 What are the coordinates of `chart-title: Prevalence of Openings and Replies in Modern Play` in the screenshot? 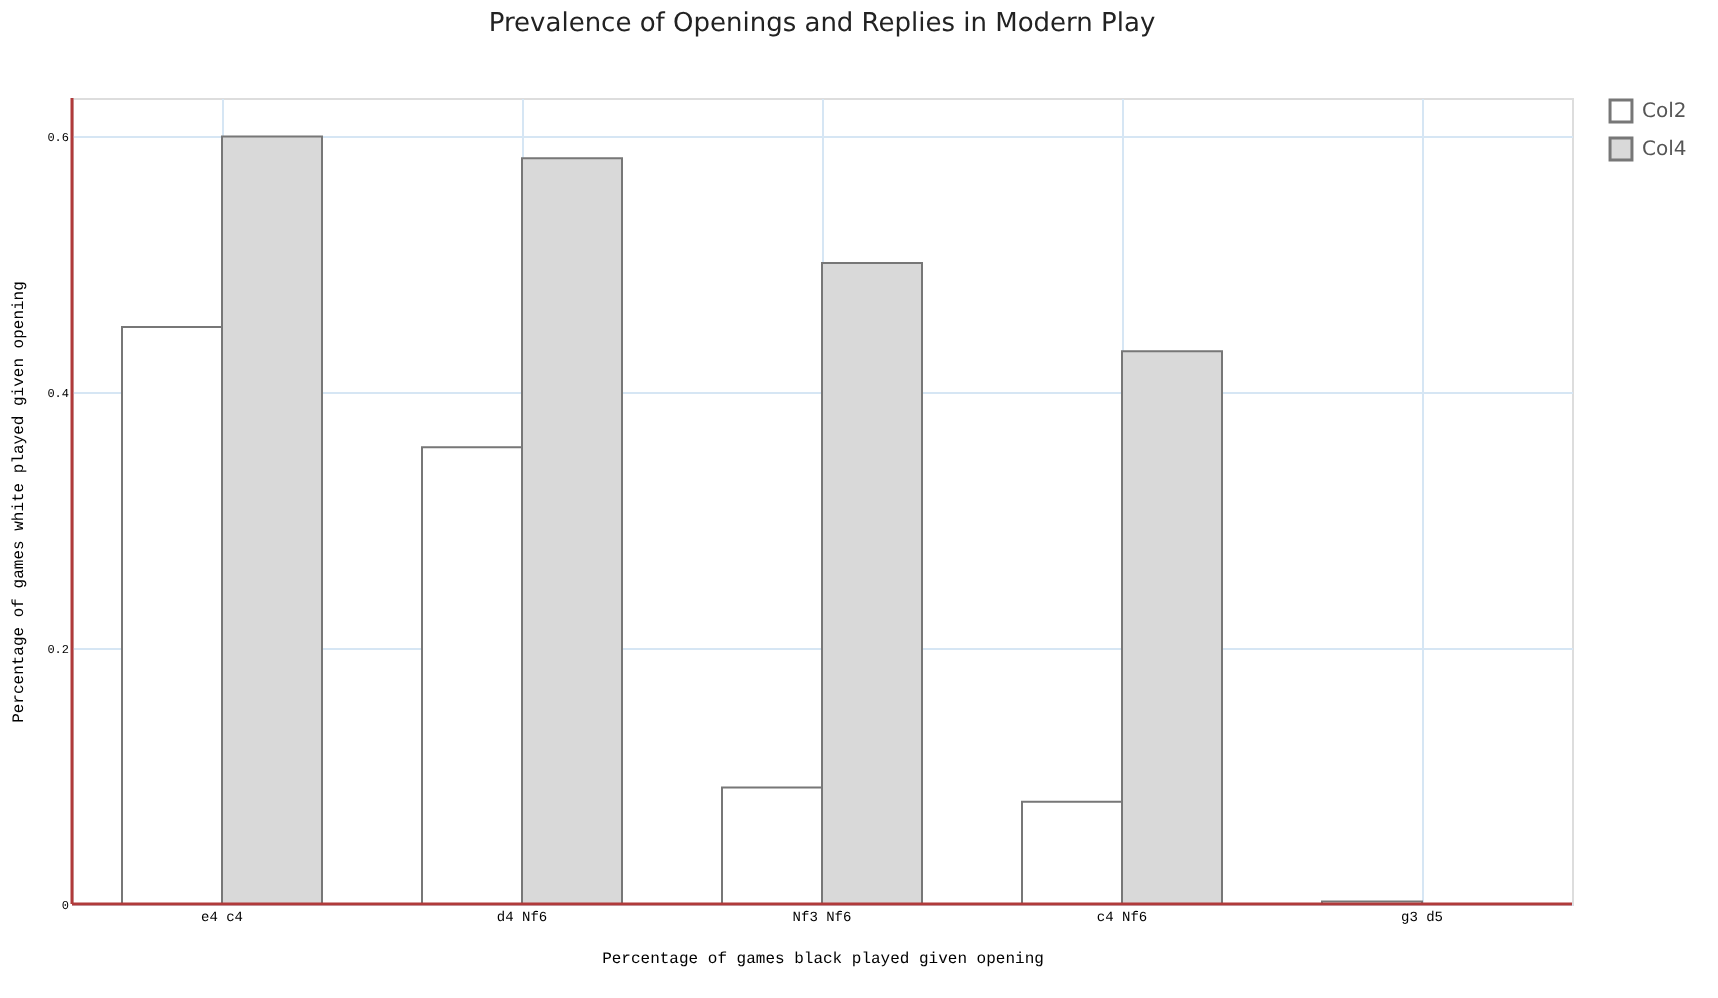 It's located at (822, 23).